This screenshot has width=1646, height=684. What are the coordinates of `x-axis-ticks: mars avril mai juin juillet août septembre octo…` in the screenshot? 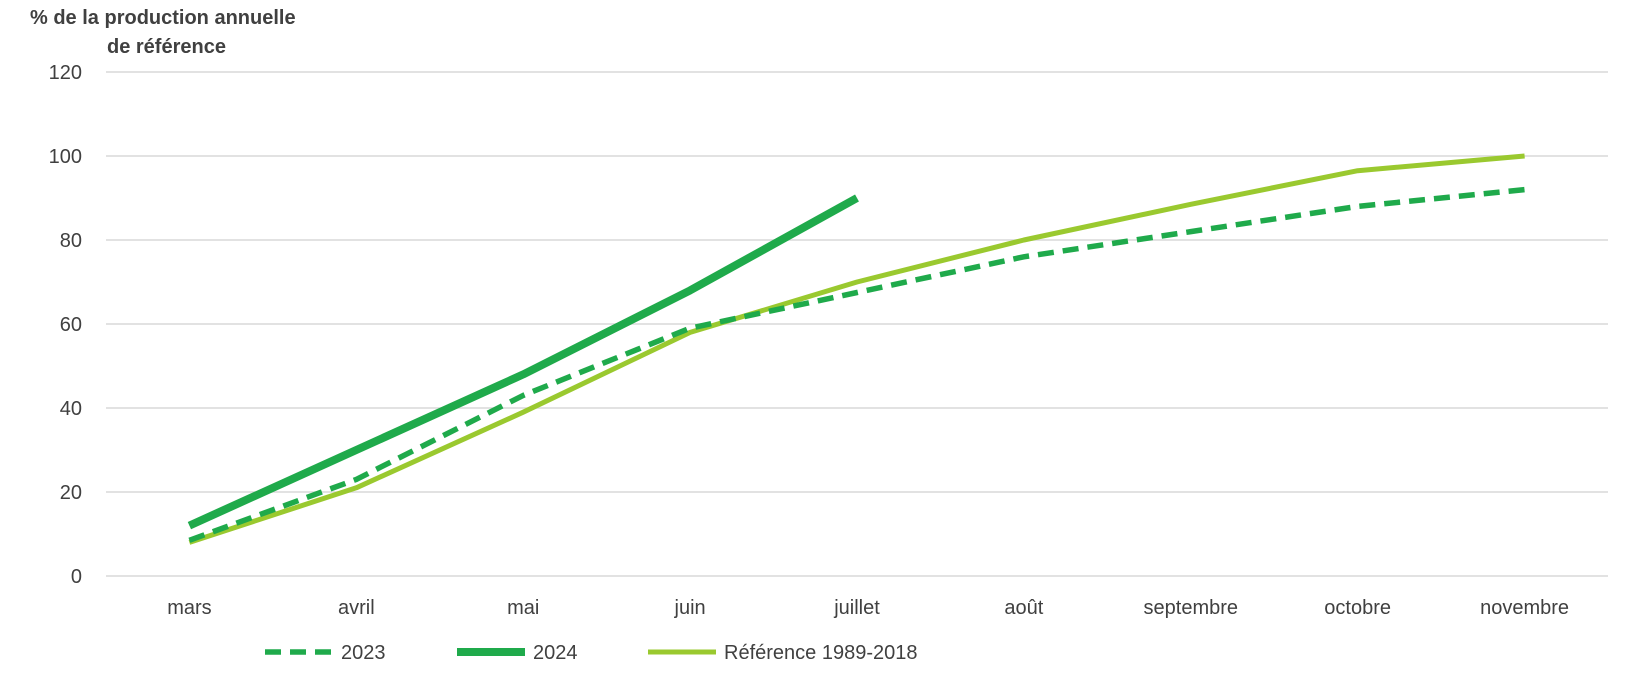 It's located at (868, 608).